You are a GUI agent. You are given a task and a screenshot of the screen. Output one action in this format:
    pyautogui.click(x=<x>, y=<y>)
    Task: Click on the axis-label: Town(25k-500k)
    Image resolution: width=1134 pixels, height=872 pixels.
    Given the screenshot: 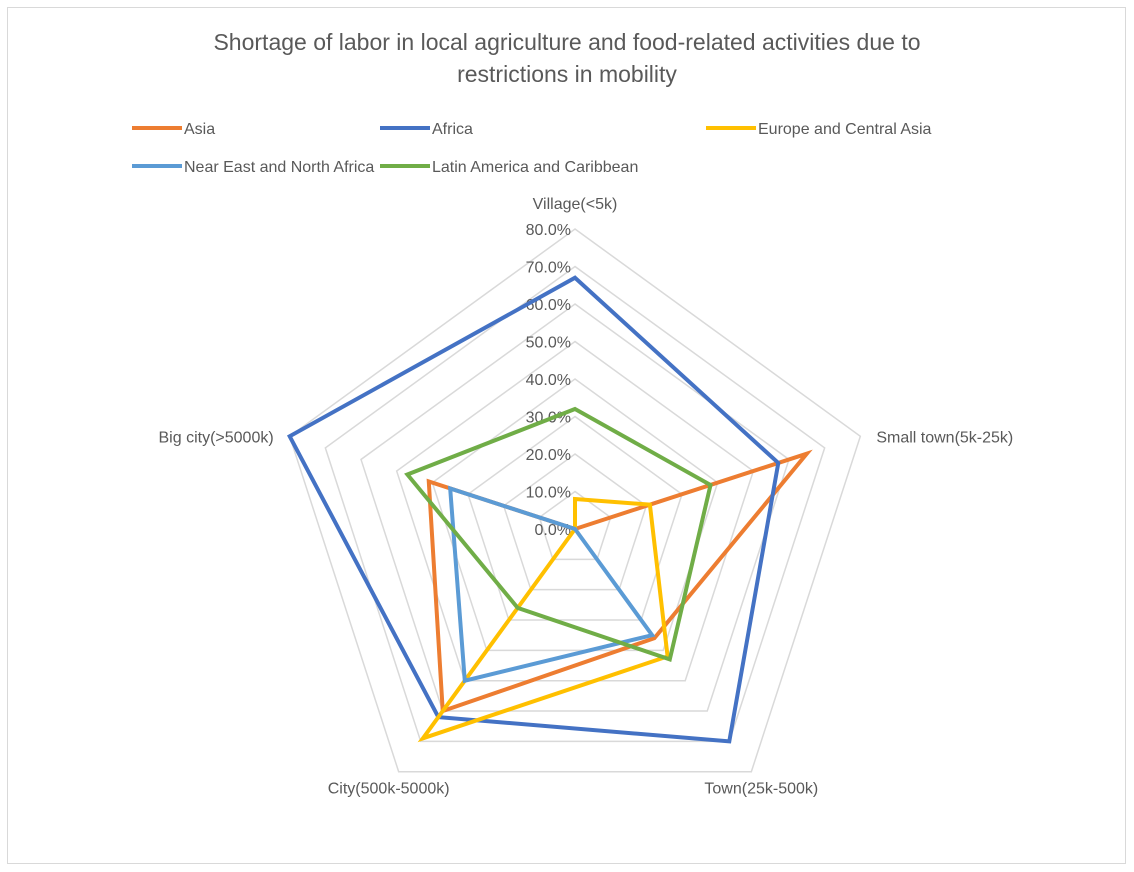 What is the action you would take?
    pyautogui.click(x=761, y=789)
    